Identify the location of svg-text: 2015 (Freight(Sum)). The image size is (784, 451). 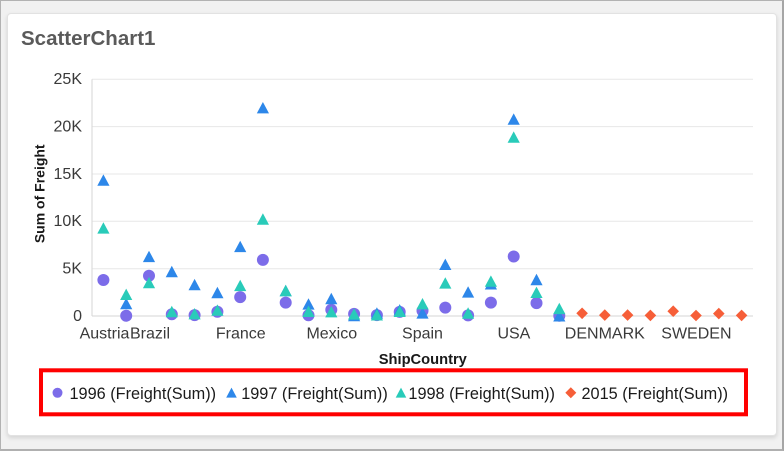
(655, 394).